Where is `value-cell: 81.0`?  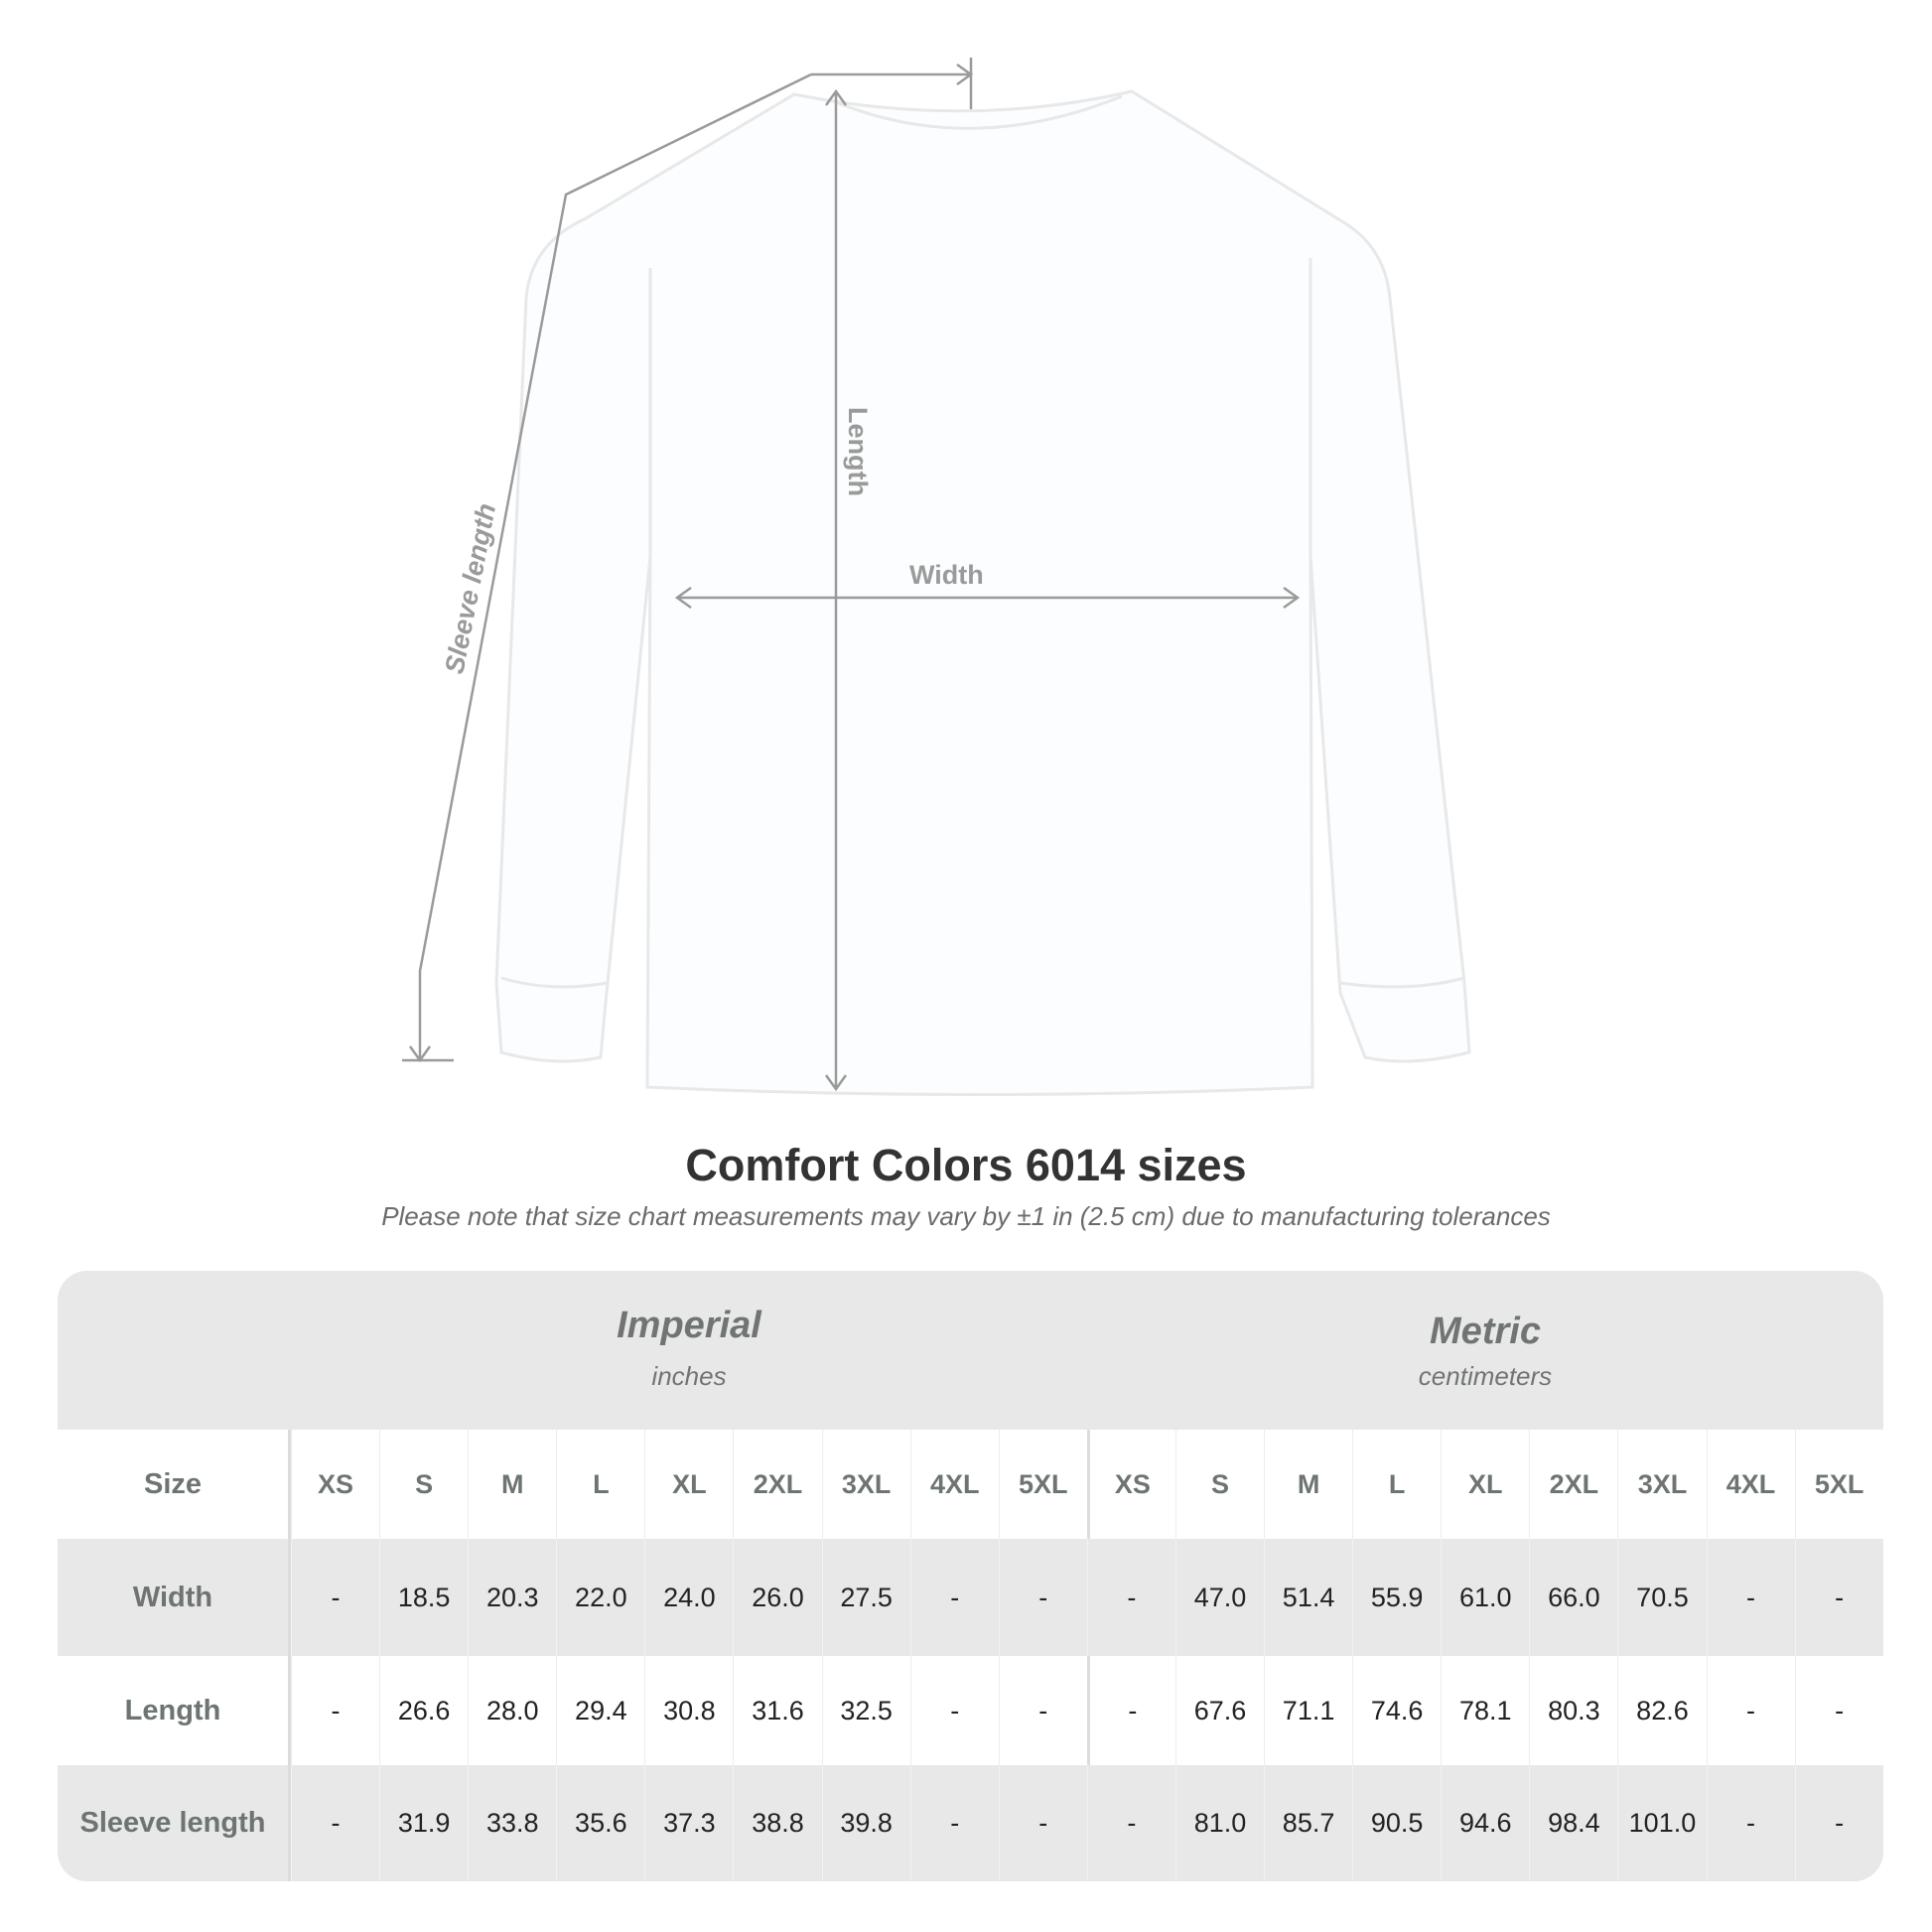 value-cell: 81.0 is located at coordinates (1219, 1823).